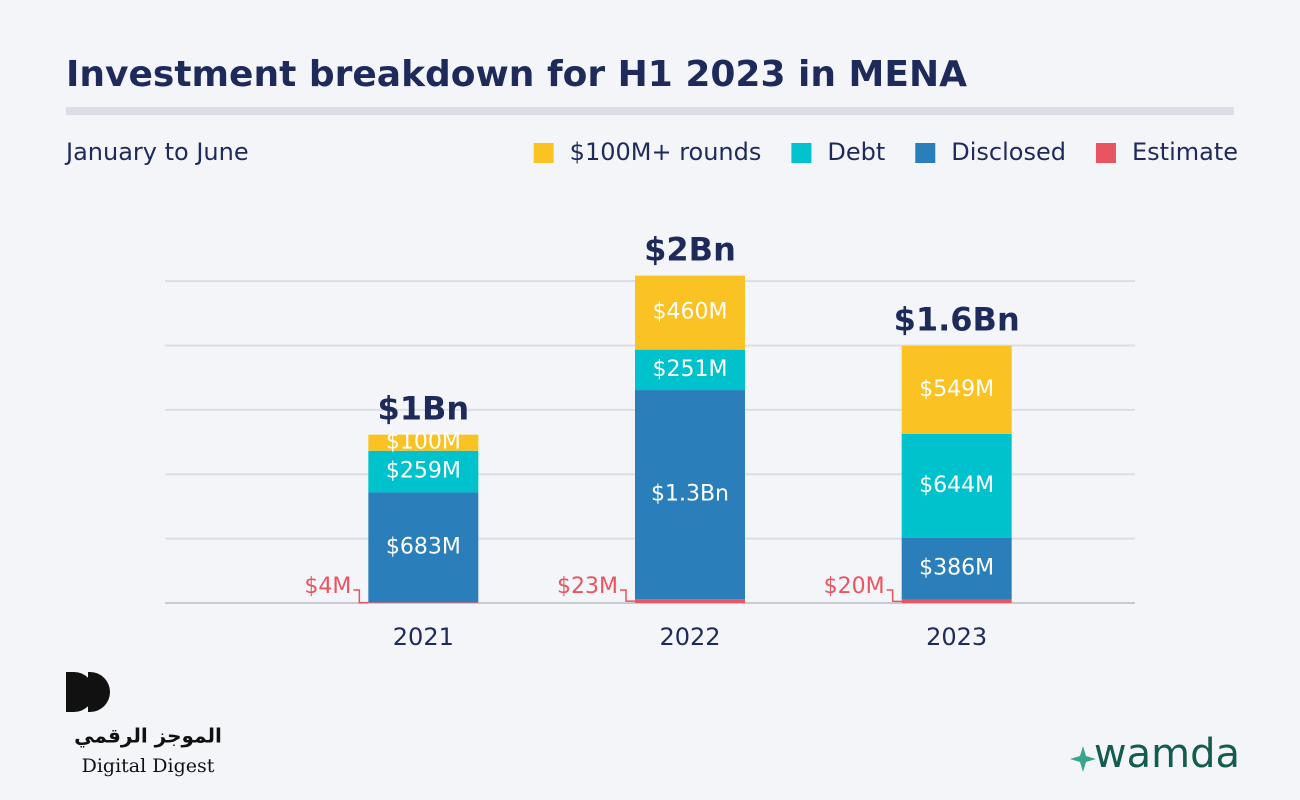 The image size is (1300, 800). What do you see at coordinates (1083, 759) in the screenshot?
I see `partner-icon` at bounding box center [1083, 759].